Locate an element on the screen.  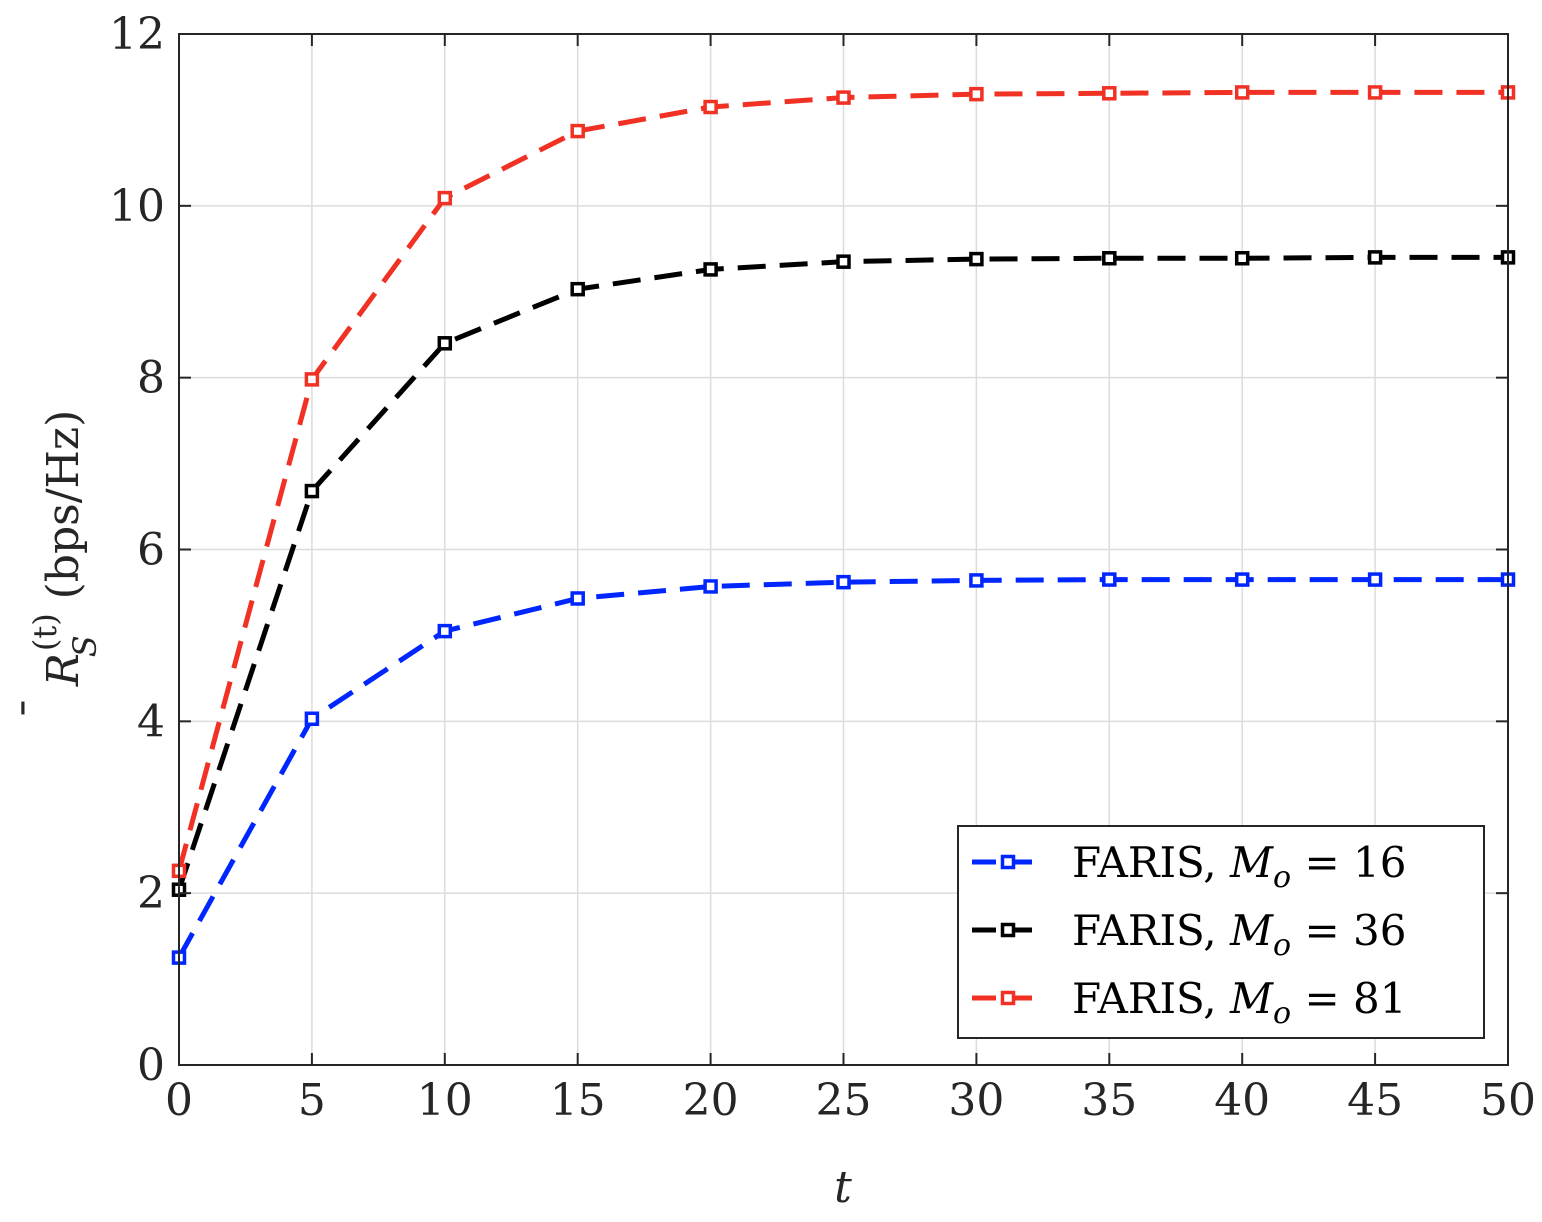
legend-entry: FARIS, Mo = 81 is located at coordinates (1189, 1002).